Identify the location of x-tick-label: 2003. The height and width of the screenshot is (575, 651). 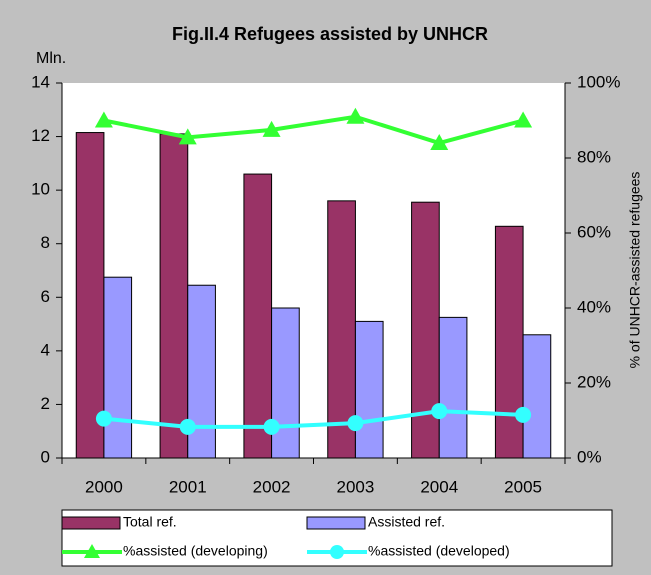
(356, 486).